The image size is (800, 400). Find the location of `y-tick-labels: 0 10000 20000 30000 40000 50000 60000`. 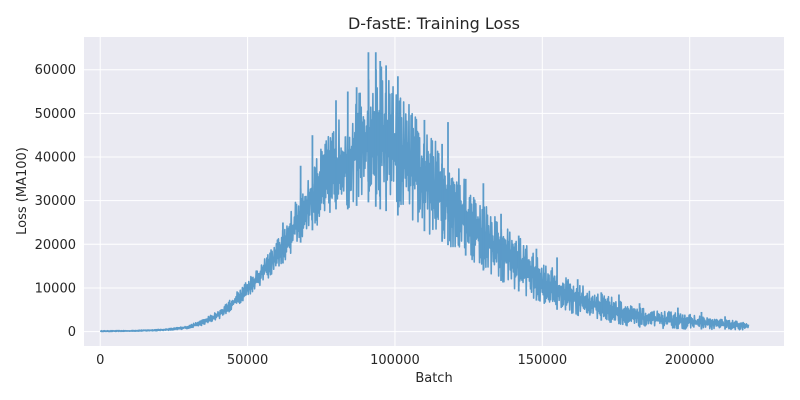

y-tick-labels: 0 10000 20000 30000 40000 50000 60000 is located at coordinates (55, 201).